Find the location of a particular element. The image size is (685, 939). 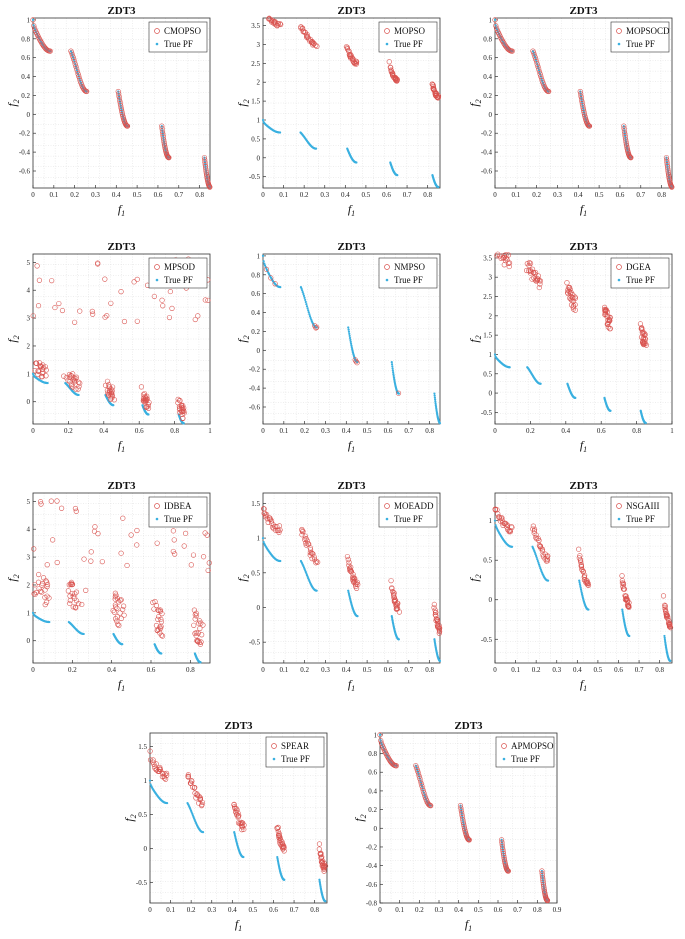

x-tick-label: 0.8 is located at coordinates (537, 910).